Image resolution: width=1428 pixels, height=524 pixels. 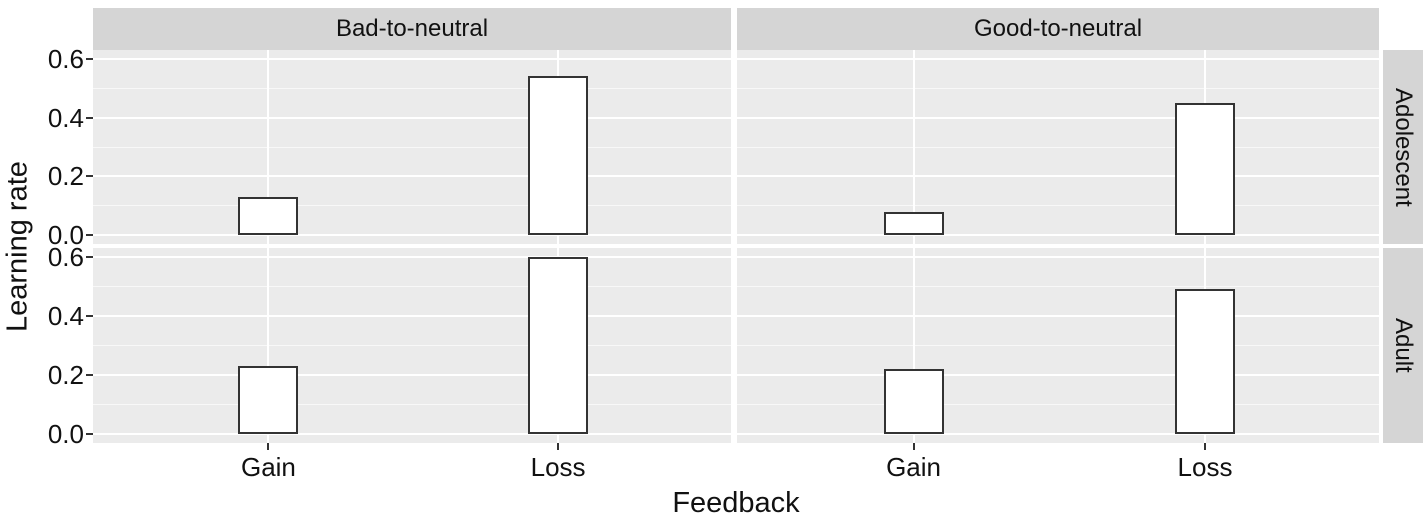 I want to click on bar-adult-good-to-neutral-loss, so click(x=1205, y=362).